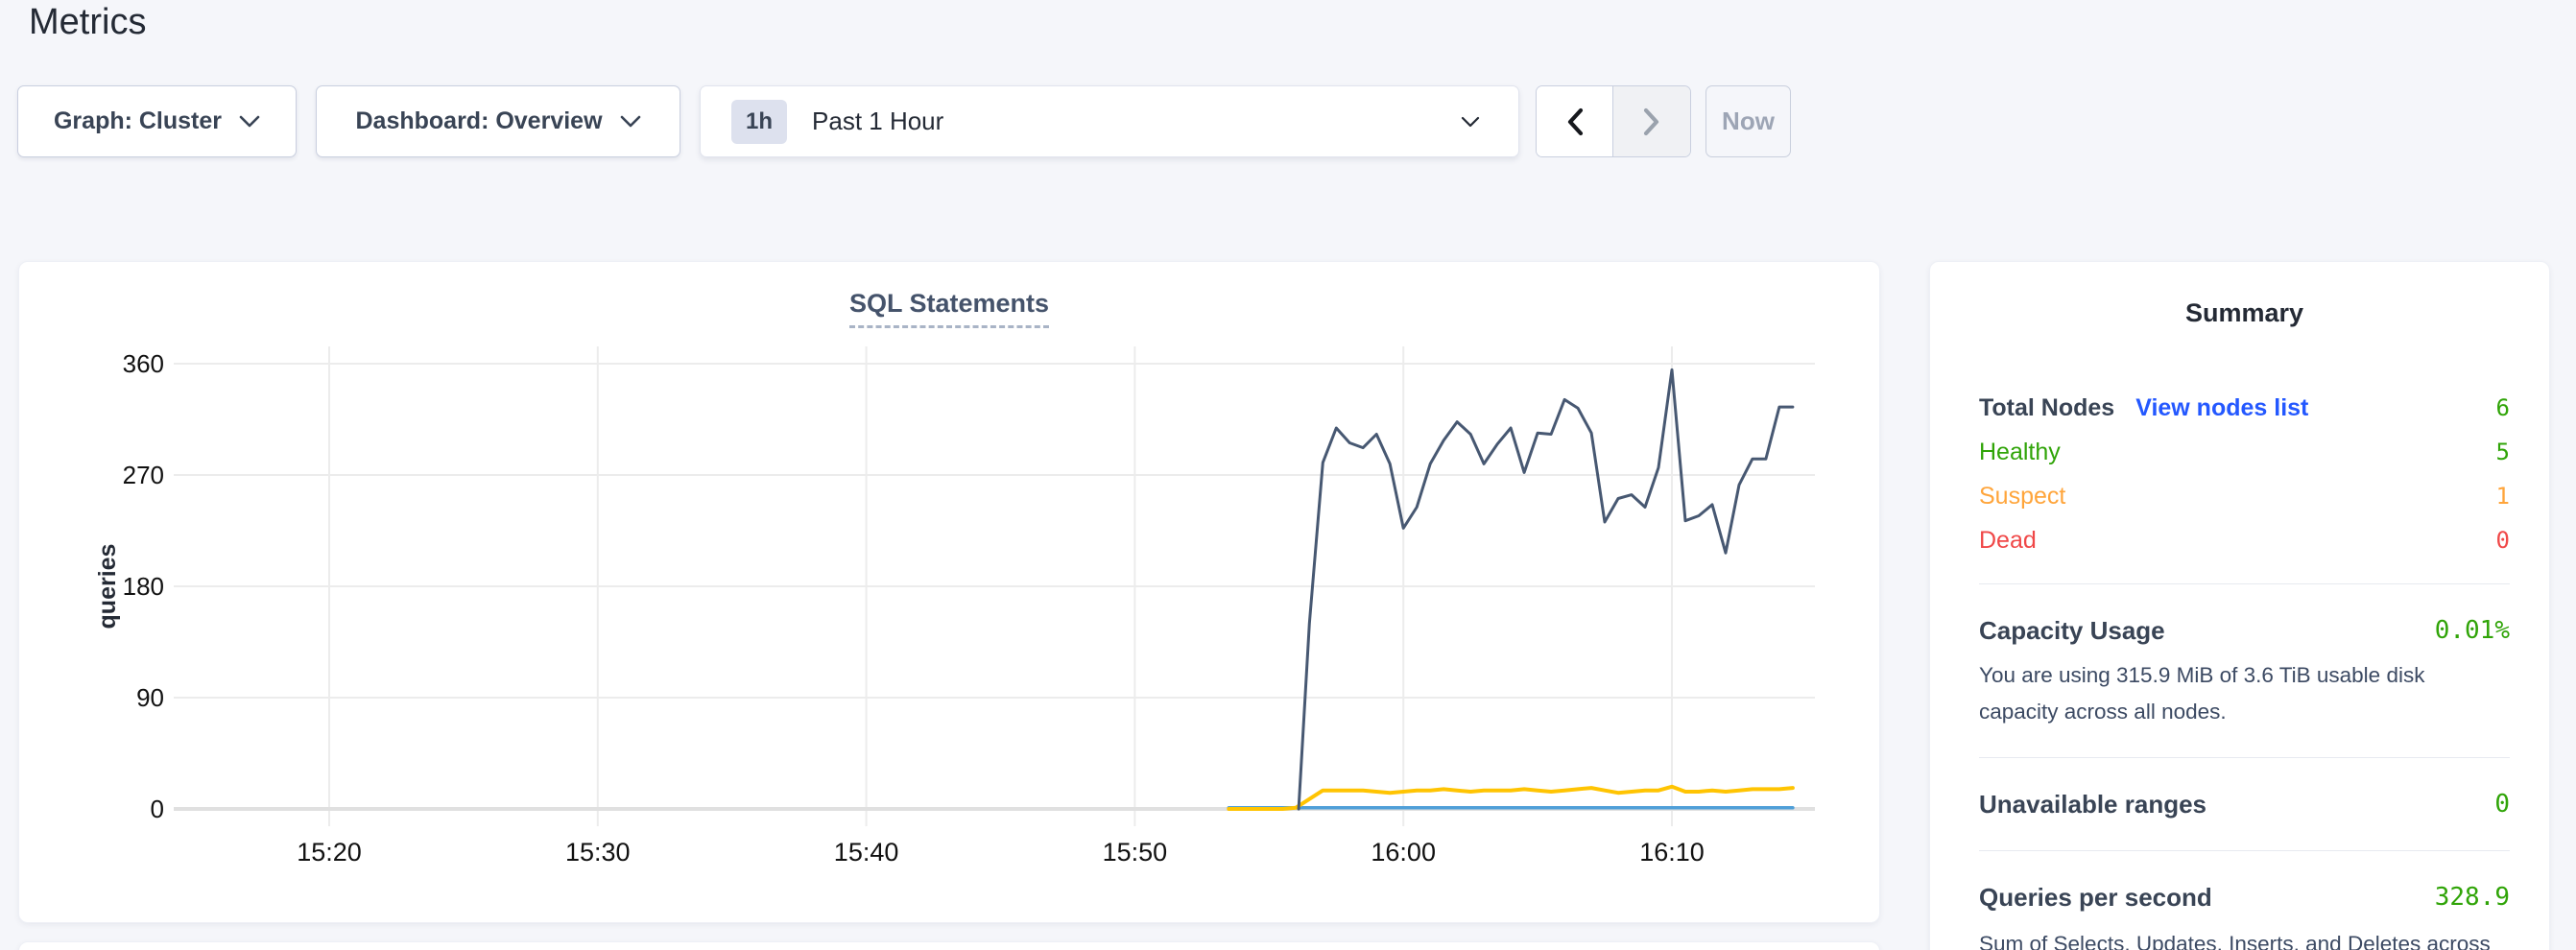  What do you see at coordinates (2502, 540) in the screenshot?
I see `dead-value: 0` at bounding box center [2502, 540].